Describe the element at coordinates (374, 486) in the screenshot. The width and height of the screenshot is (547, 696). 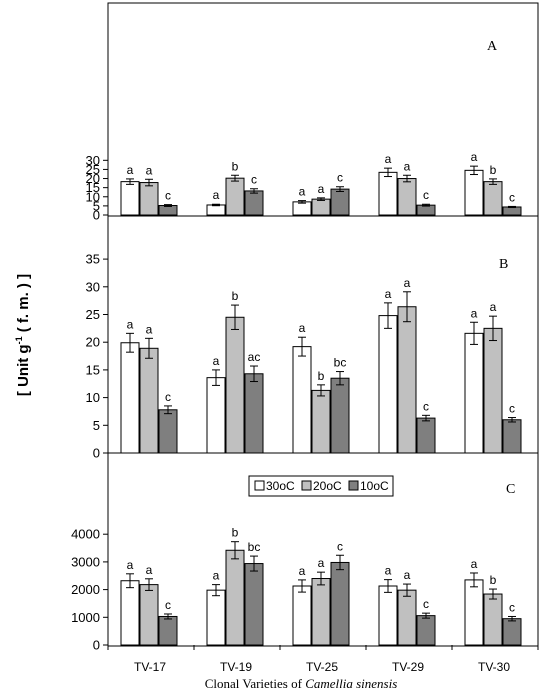
I see `legend-label-10: 10oC` at that location.